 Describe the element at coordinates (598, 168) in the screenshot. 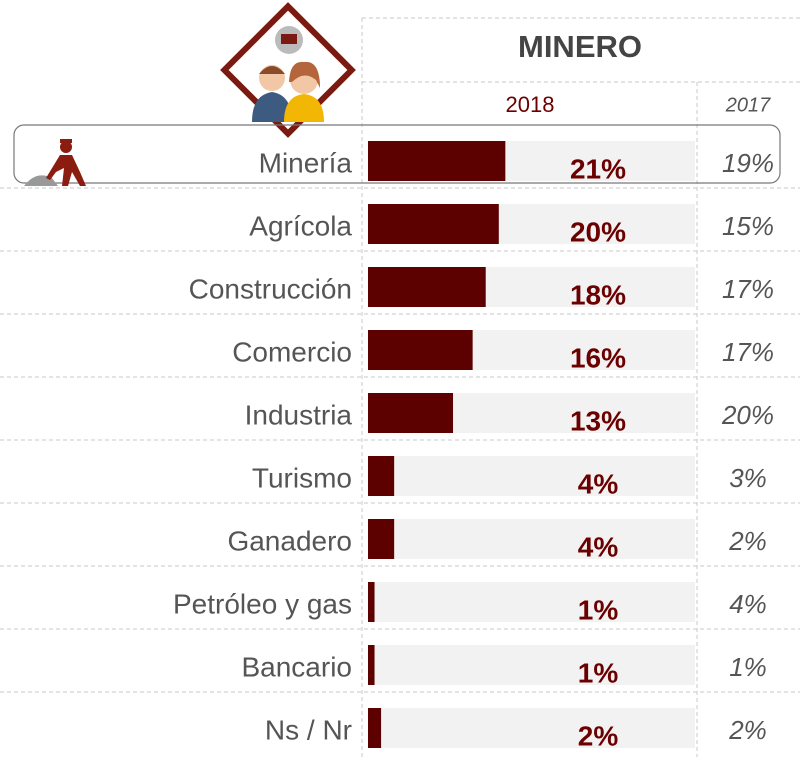

I see `value-label: 21%` at that location.